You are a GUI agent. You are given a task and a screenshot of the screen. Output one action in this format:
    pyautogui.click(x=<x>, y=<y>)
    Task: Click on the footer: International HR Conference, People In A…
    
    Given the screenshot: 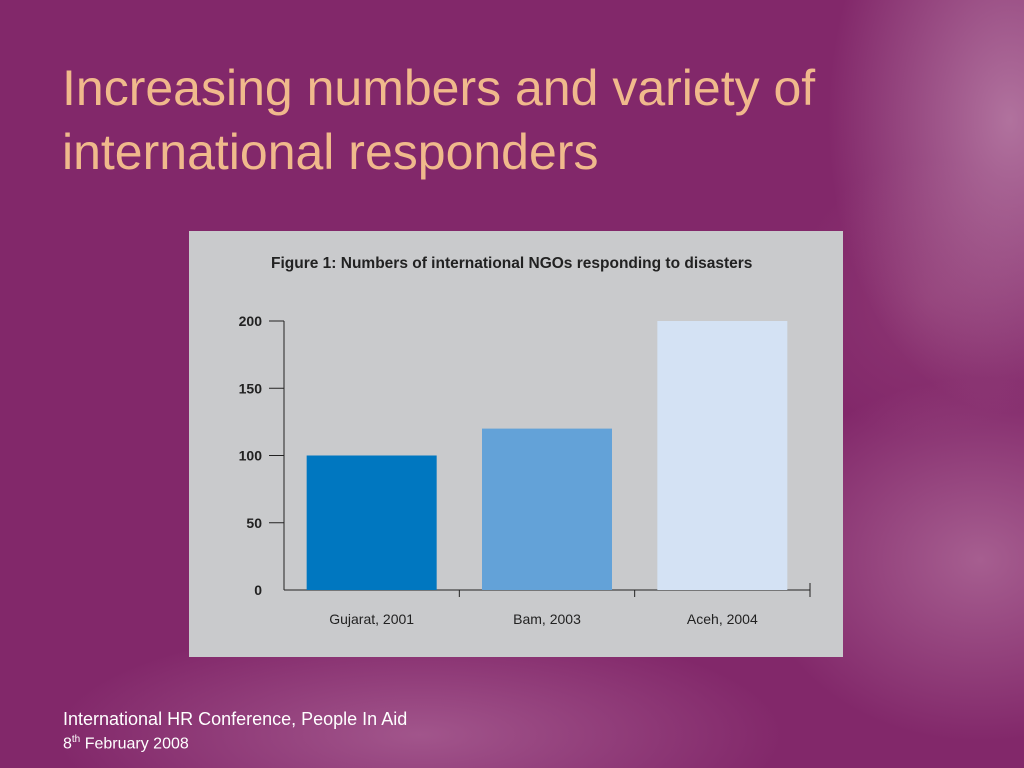 What is the action you would take?
    pyautogui.click(x=235, y=731)
    